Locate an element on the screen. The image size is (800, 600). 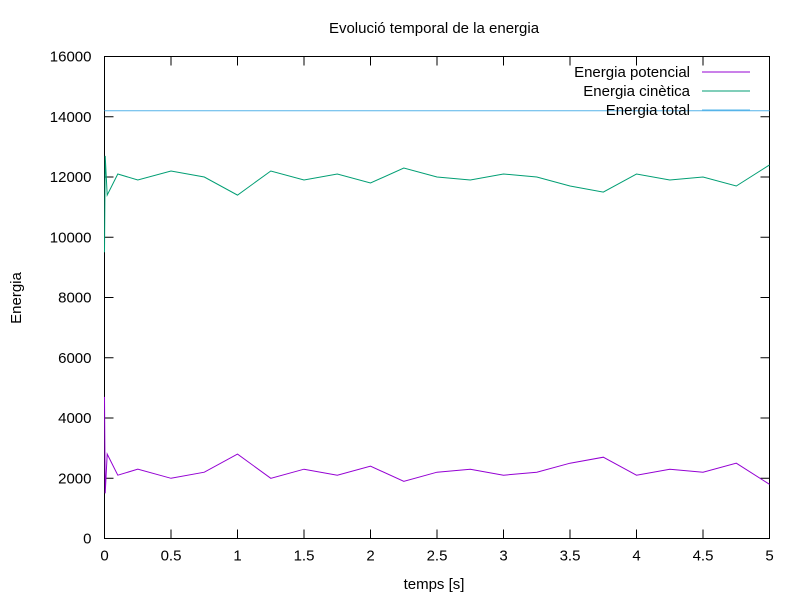
y-tick-label: 0 is located at coordinates (87, 539).